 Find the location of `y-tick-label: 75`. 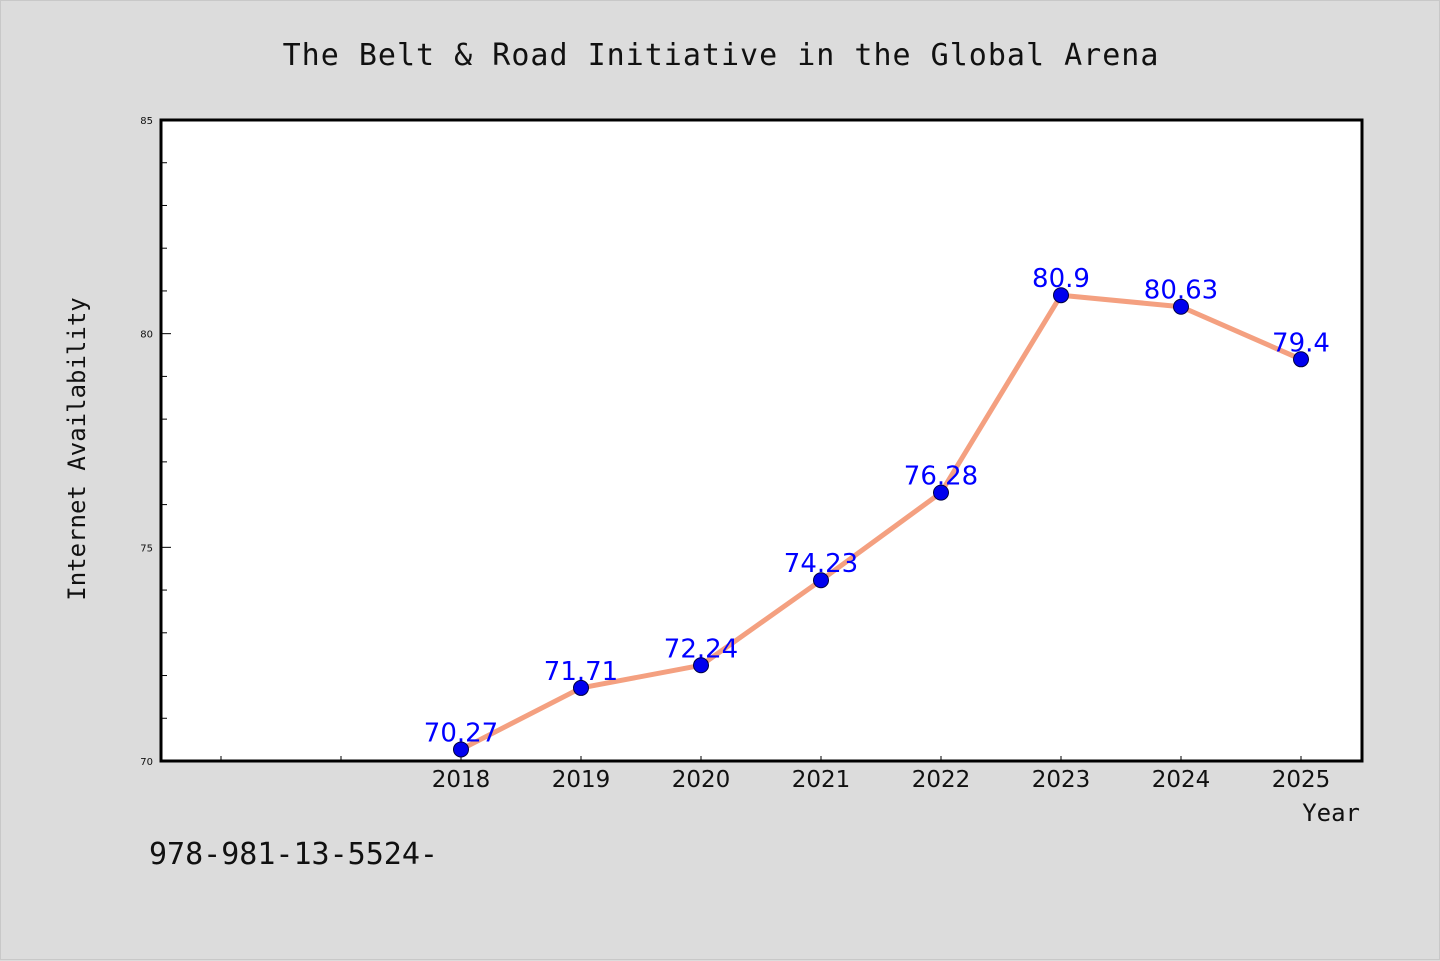

y-tick-label: 75 is located at coordinates (146, 548).